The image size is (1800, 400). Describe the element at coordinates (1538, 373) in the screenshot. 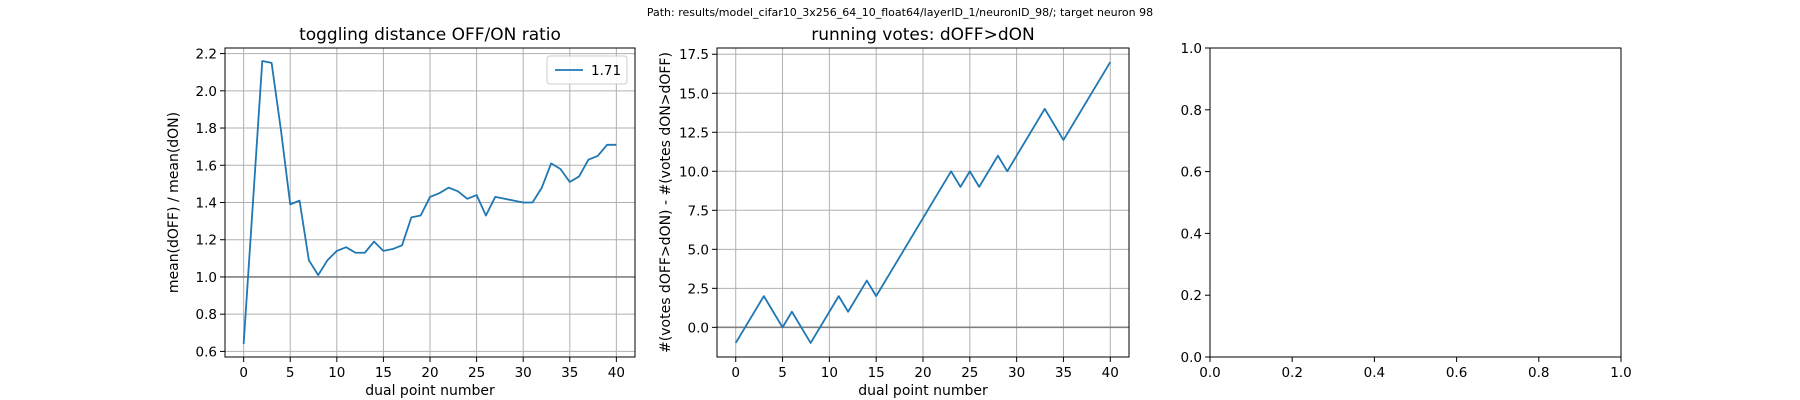

I see `x-tick-label: 0.8` at that location.